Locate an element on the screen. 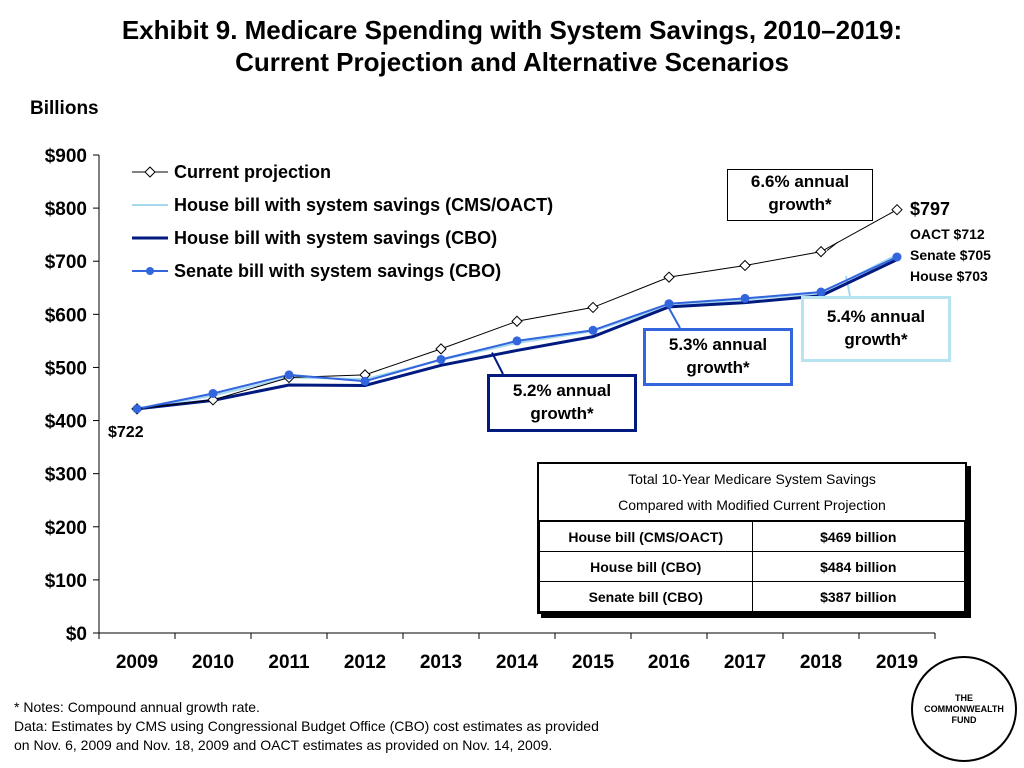  y-tick-label: $300 is located at coordinates (66, 475).